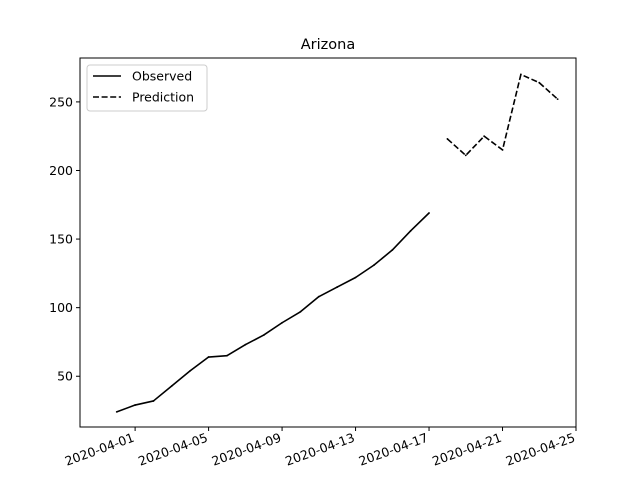 The width and height of the screenshot is (640, 480). What do you see at coordinates (502, 115) in the screenshot?
I see `series-line-prediction` at bounding box center [502, 115].